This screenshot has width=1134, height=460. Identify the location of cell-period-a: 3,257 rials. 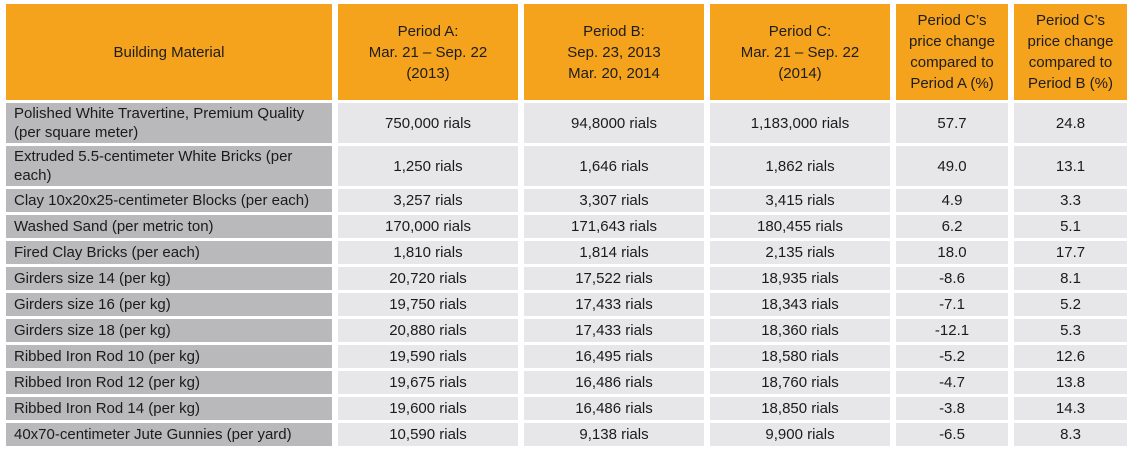
(428, 200).